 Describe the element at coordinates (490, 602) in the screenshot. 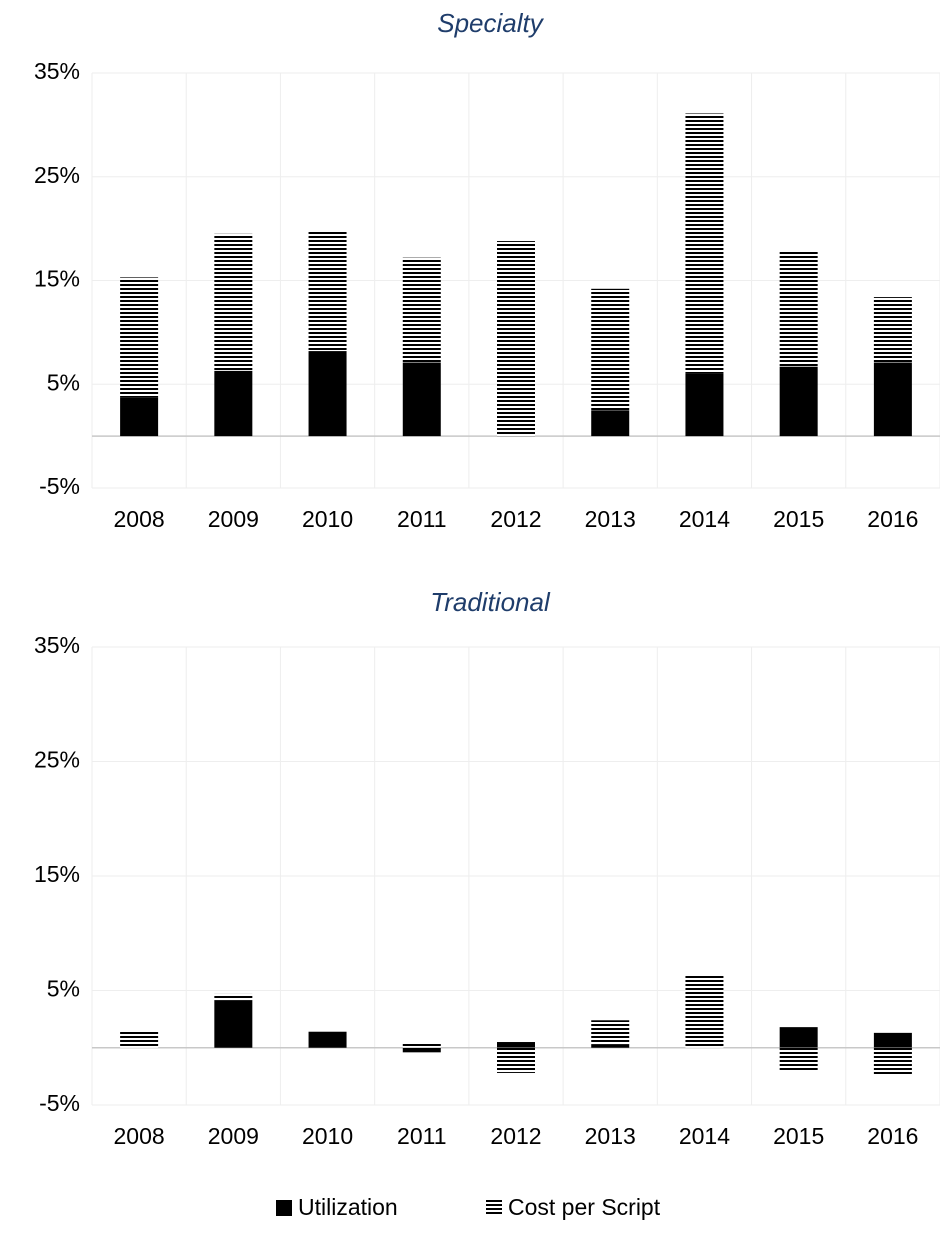

I see `chart-title: Traditional` at that location.